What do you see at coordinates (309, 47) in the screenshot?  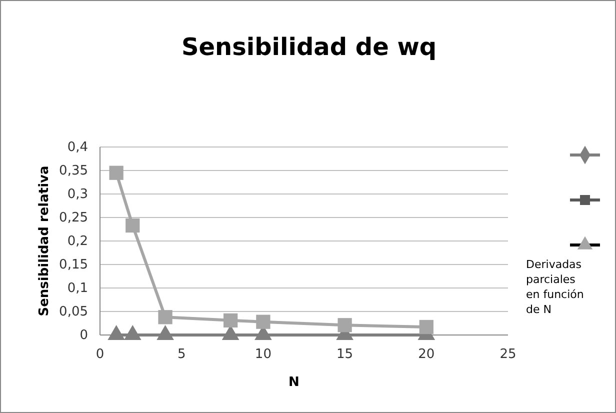 I see `chart-title: Sensibilidad de wq` at bounding box center [309, 47].